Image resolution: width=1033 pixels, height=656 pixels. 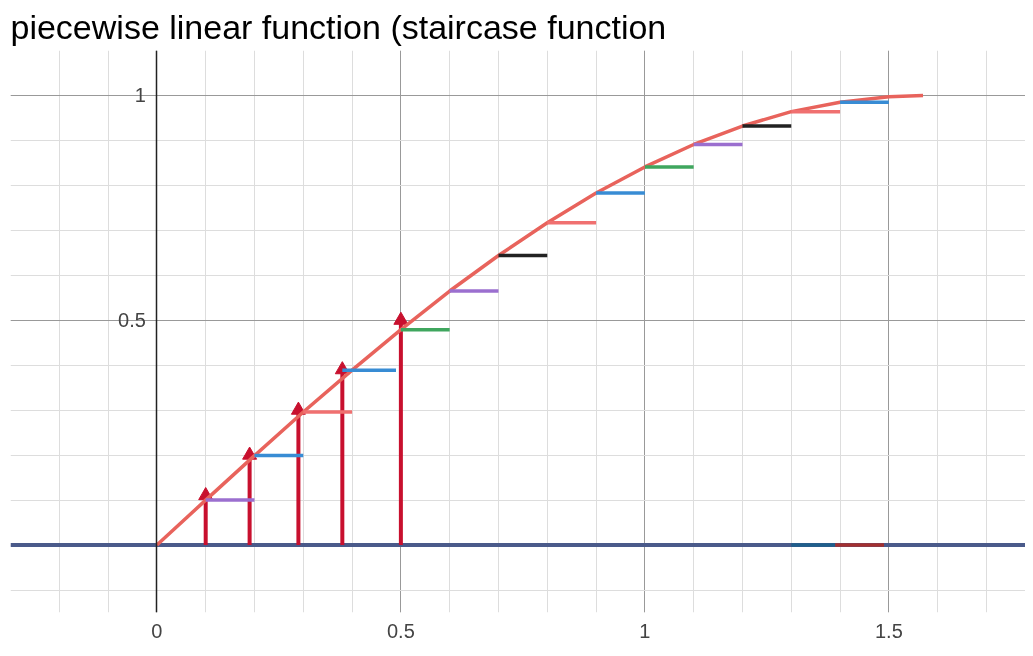 What do you see at coordinates (645, 630) in the screenshot?
I see `x-tick-label: 1` at bounding box center [645, 630].